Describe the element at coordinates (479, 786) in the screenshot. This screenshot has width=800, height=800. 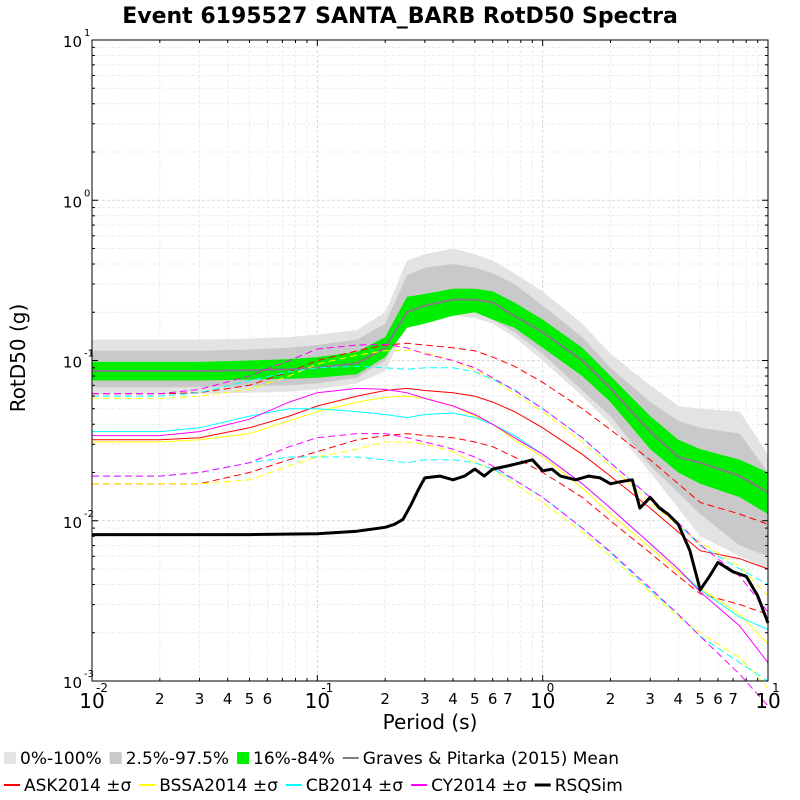
I see `legend-item-label: CY2014 ±σ` at that location.